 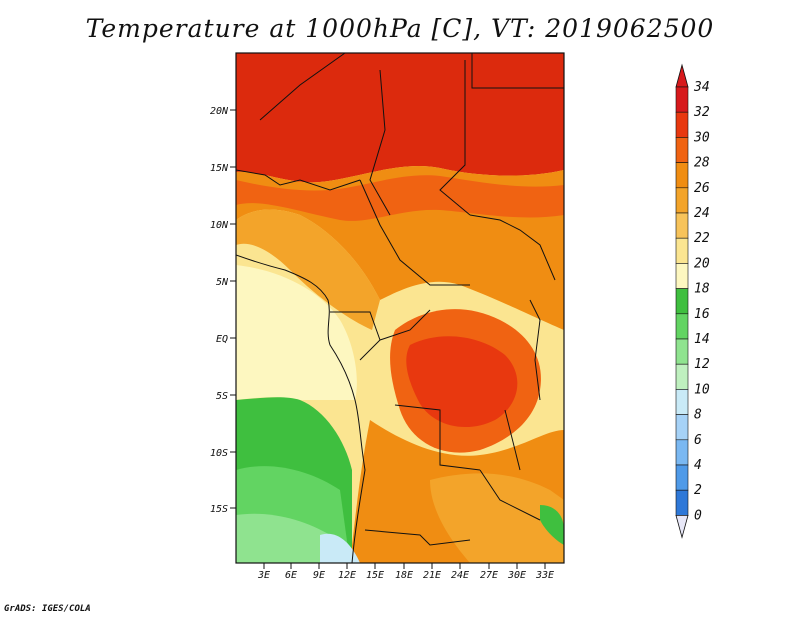 I want to click on colorbar-label: 34, so click(x=701, y=87).